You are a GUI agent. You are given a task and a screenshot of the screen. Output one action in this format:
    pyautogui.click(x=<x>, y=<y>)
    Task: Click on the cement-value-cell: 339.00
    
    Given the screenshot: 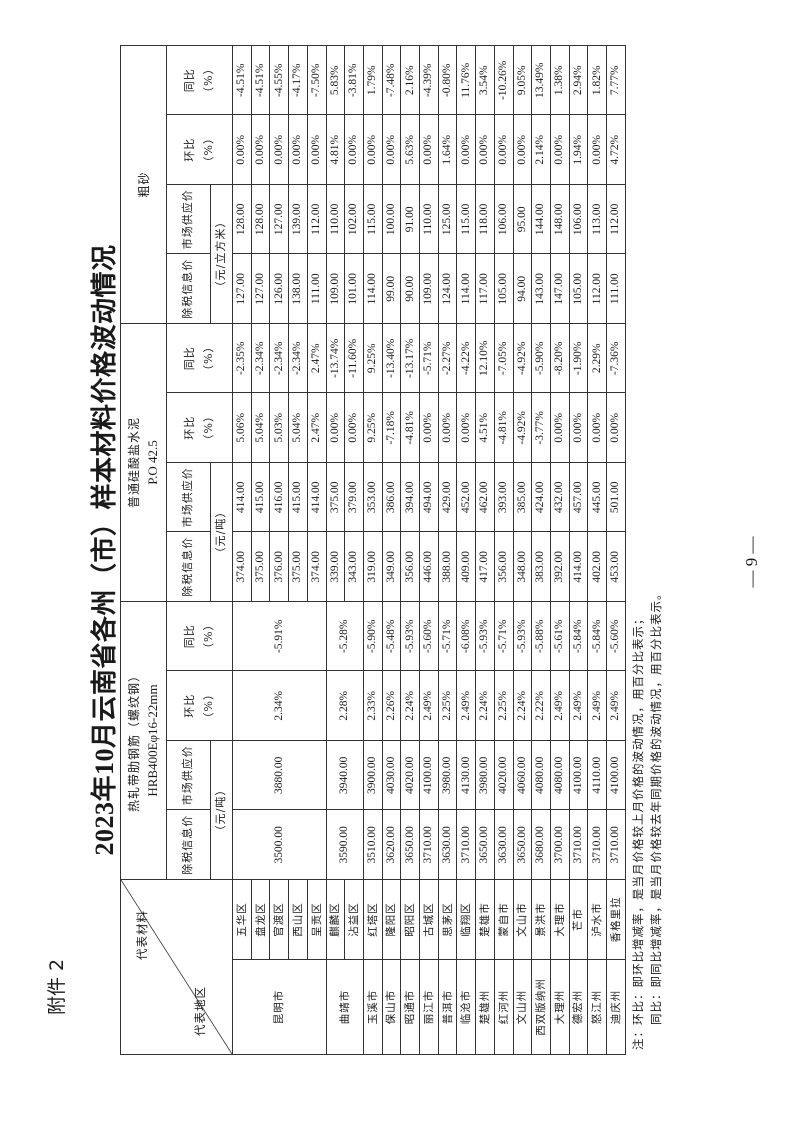 What is the action you would take?
    pyautogui.click(x=335, y=567)
    